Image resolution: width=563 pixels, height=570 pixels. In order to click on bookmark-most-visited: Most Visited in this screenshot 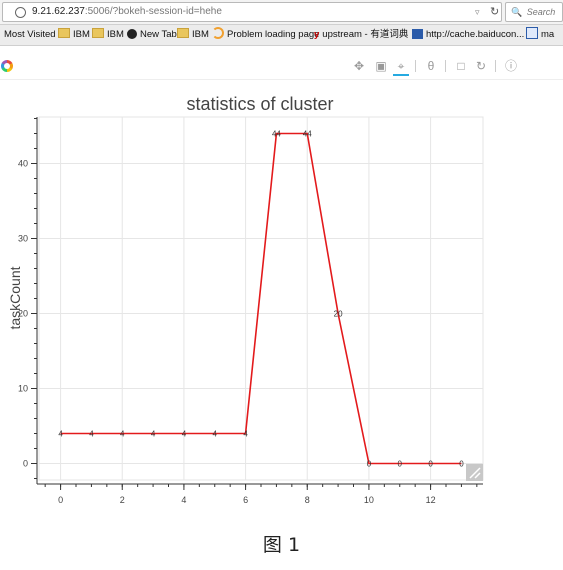, I will do `click(30, 35)`.